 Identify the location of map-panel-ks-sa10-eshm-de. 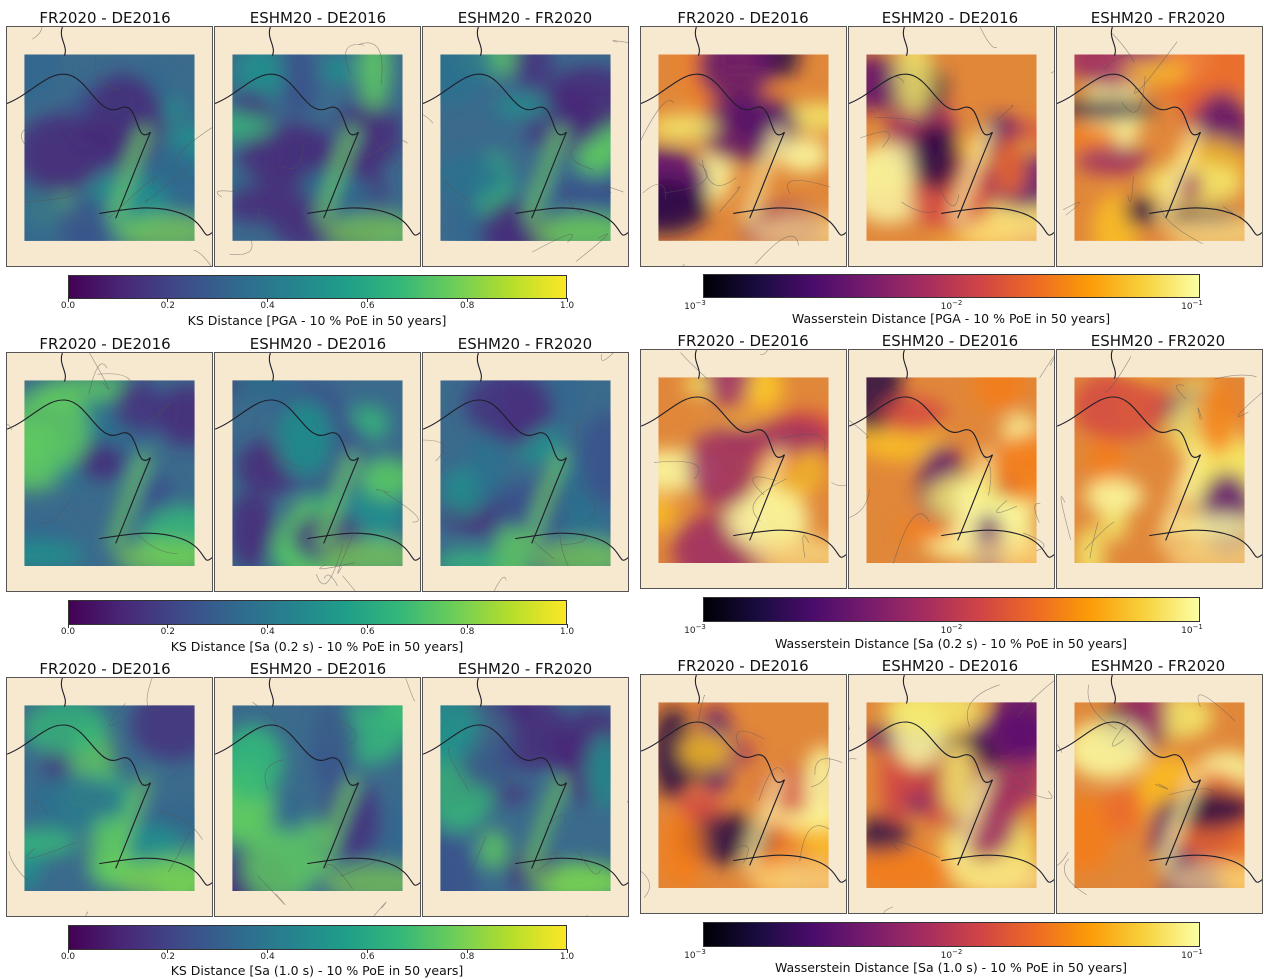
(317, 797).